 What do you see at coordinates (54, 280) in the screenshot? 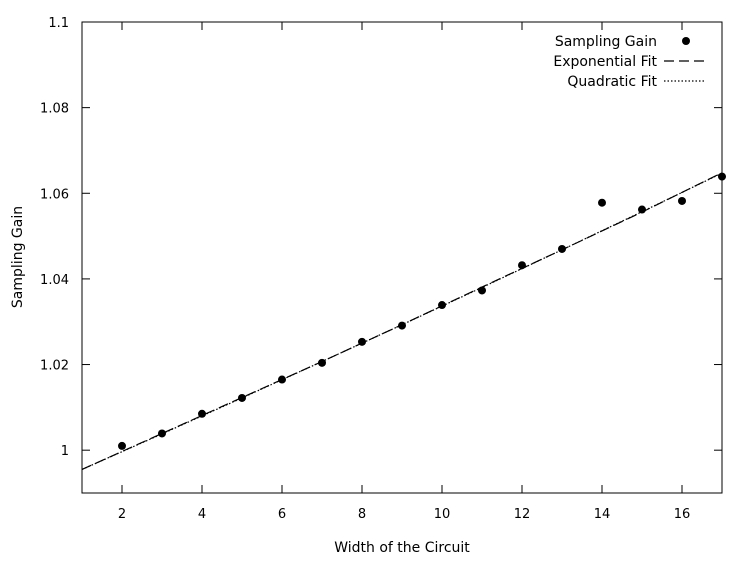
I see `y-tick-label: 1.04` at bounding box center [54, 280].